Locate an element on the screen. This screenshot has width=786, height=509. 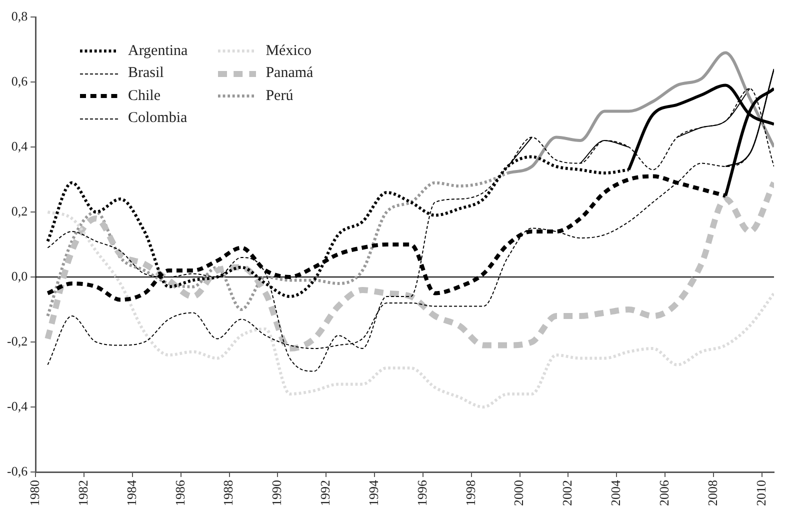
x-tick-label: 1984 is located at coordinates (131, 493).